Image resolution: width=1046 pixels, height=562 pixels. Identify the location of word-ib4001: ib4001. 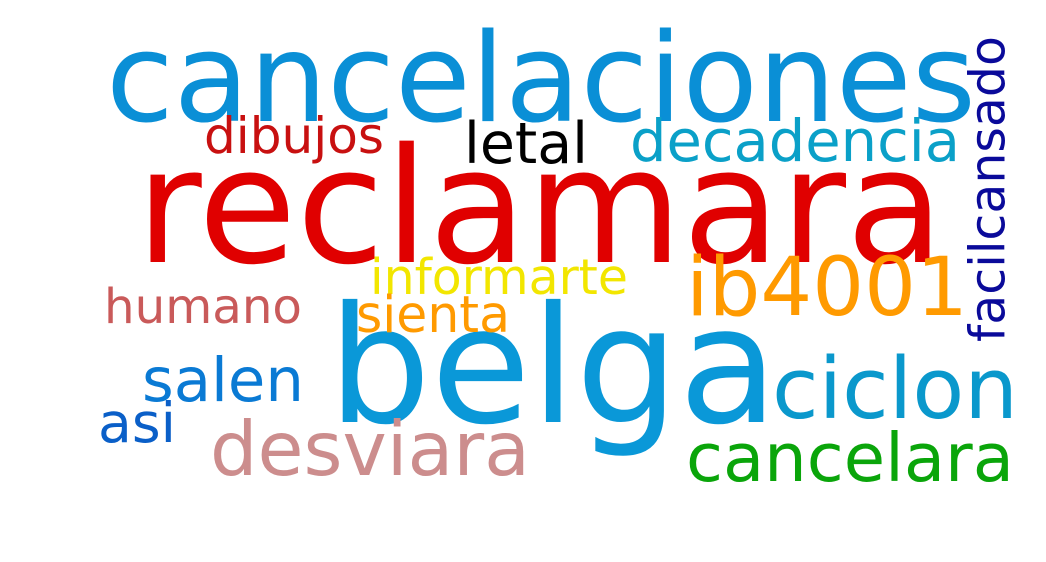
(827, 288).